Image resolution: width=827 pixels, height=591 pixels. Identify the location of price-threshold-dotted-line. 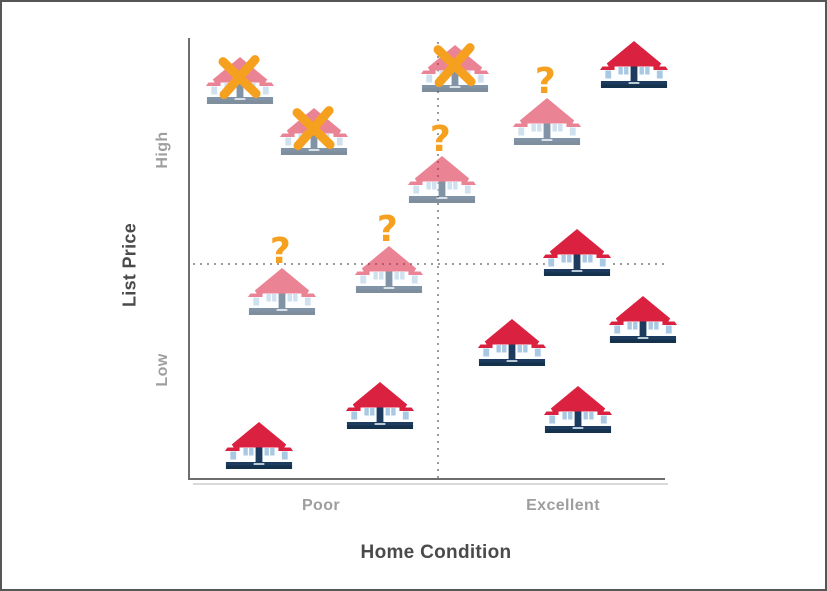
(431, 264).